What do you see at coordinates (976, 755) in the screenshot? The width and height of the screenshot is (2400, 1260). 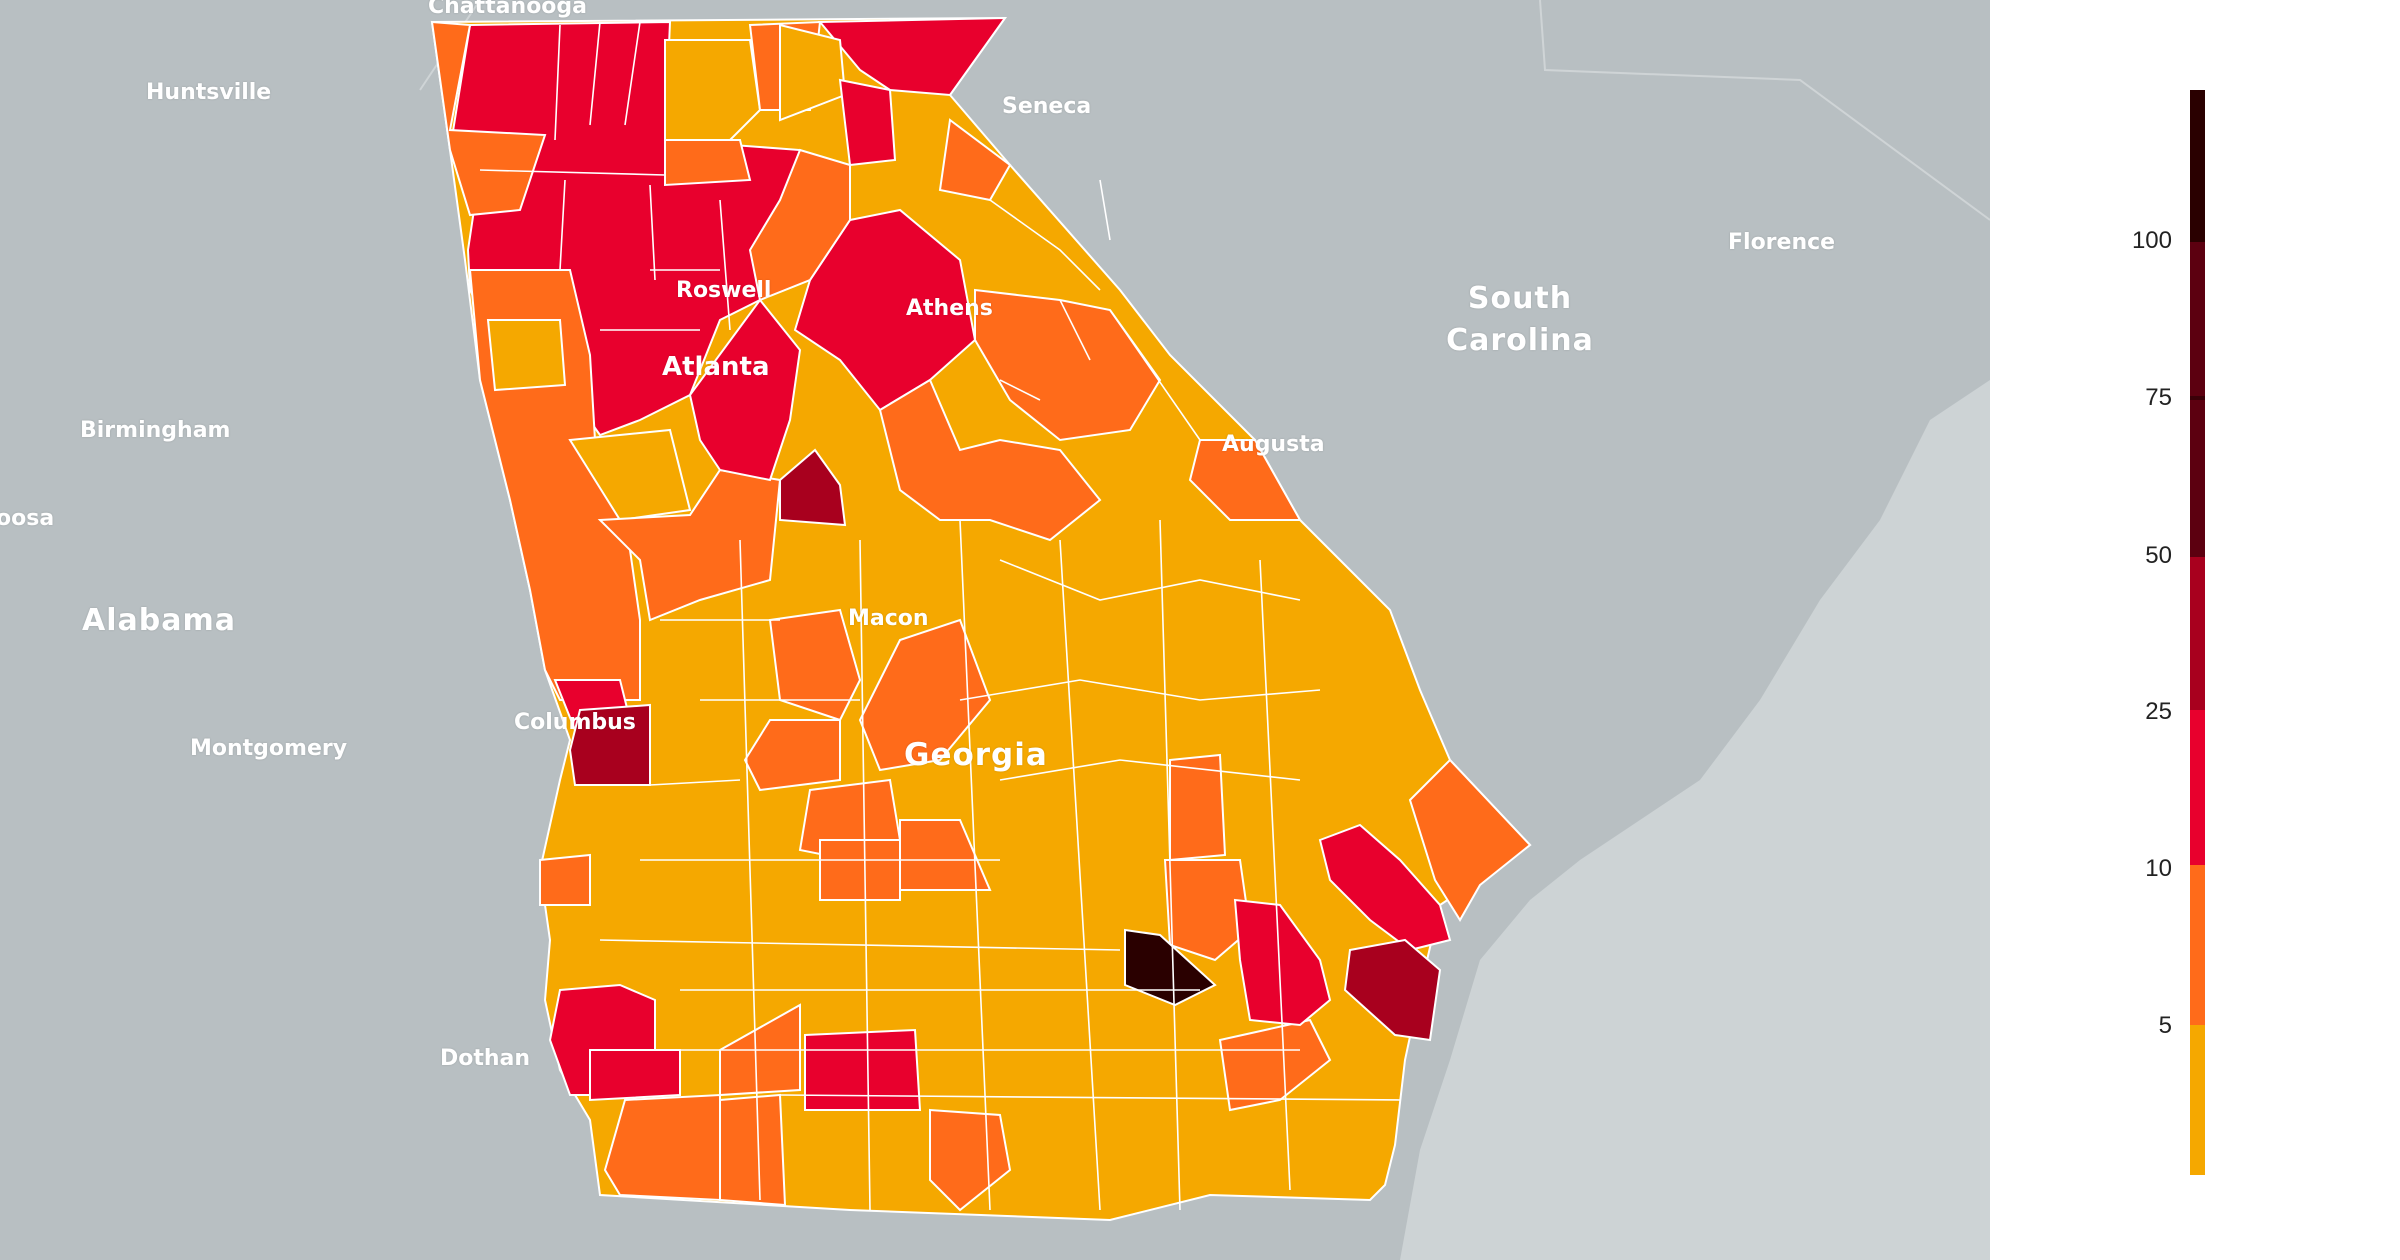 I see `region-label-georgia: Georgia` at bounding box center [976, 755].